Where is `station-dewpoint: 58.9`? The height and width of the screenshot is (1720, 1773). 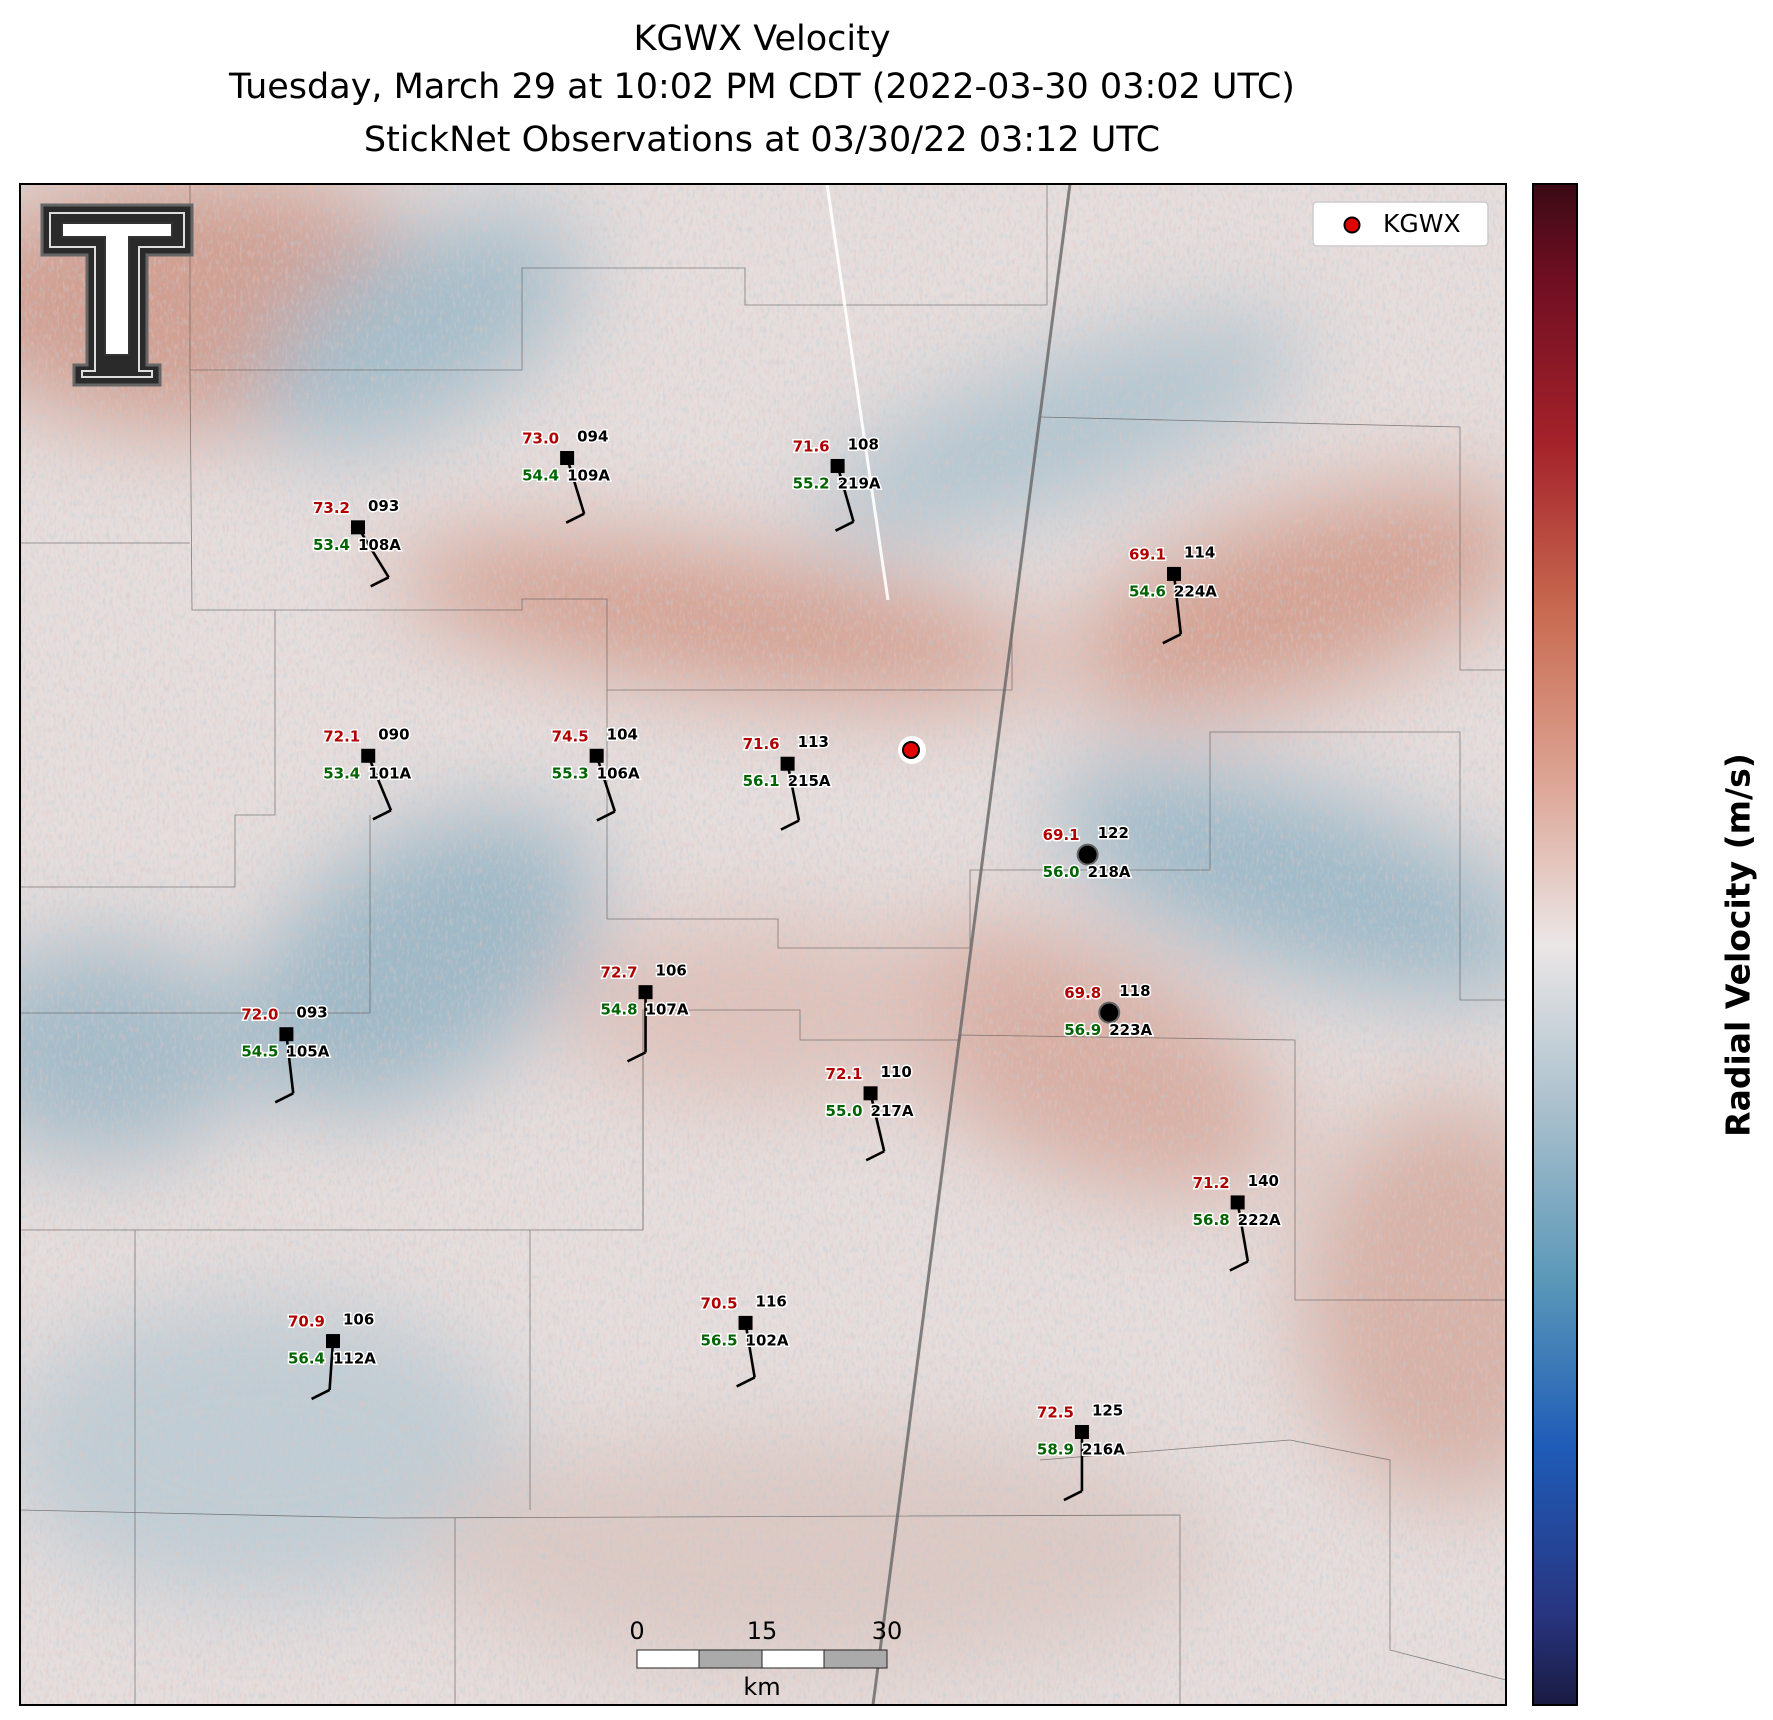 station-dewpoint: 58.9 is located at coordinates (1055, 1449).